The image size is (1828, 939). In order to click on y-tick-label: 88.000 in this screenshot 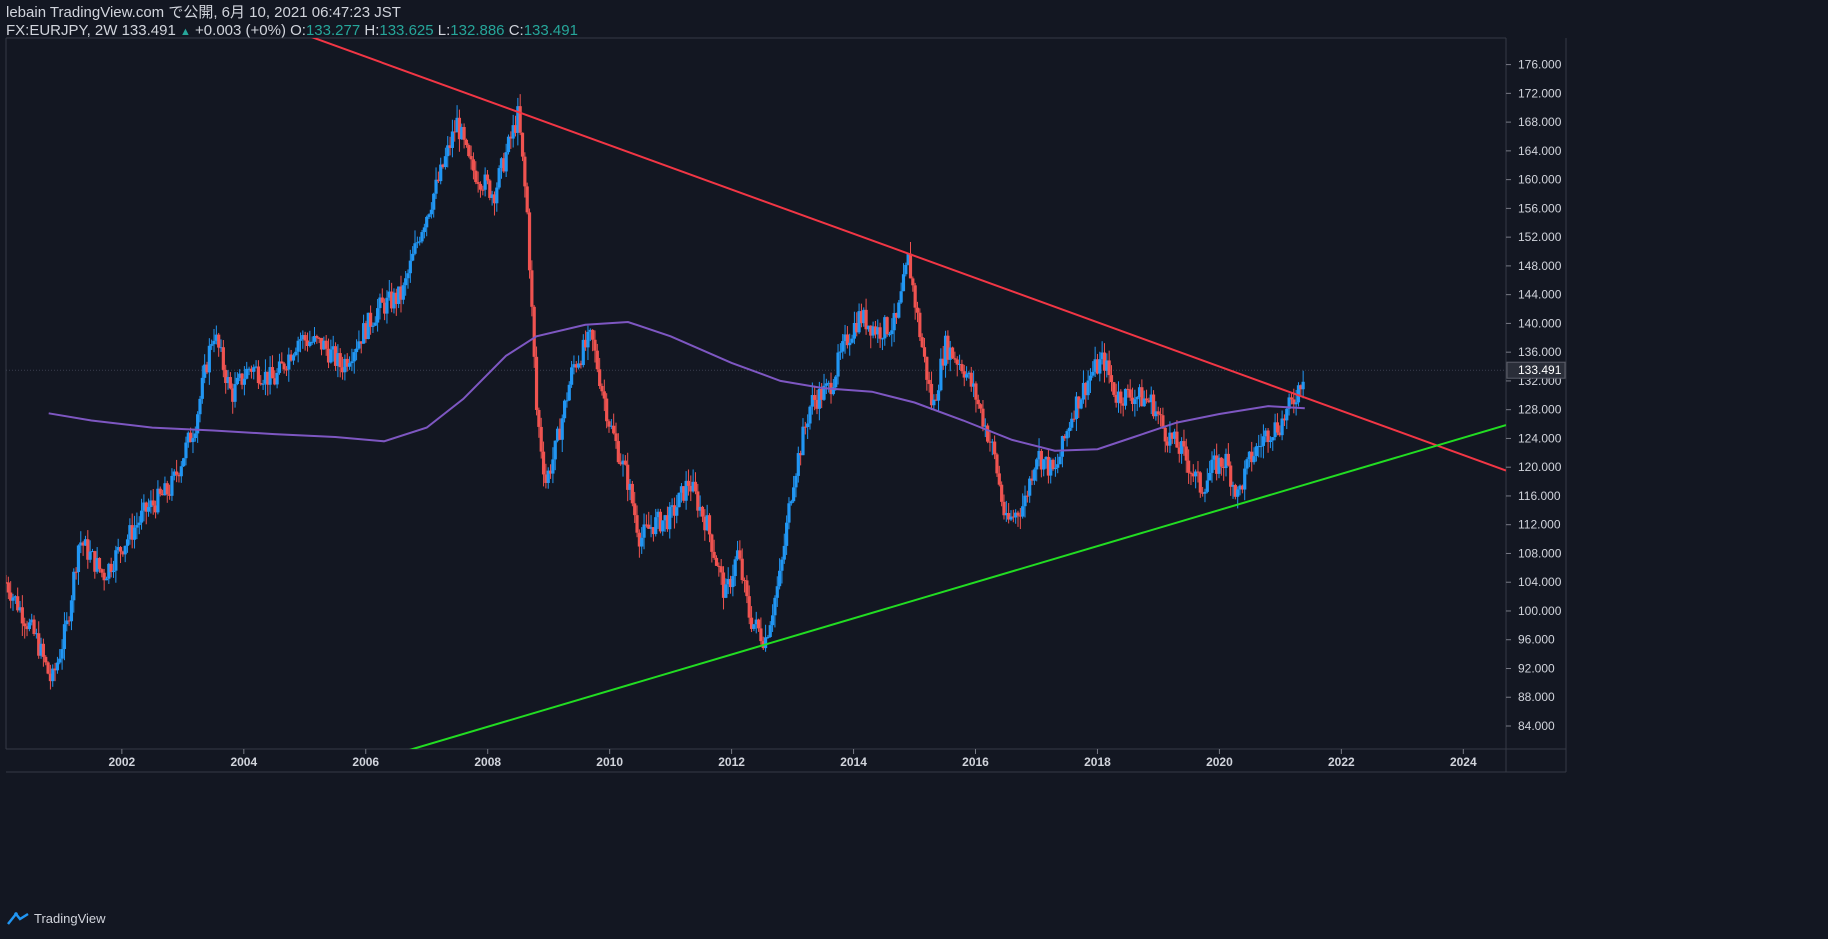, I will do `click(1536, 697)`.